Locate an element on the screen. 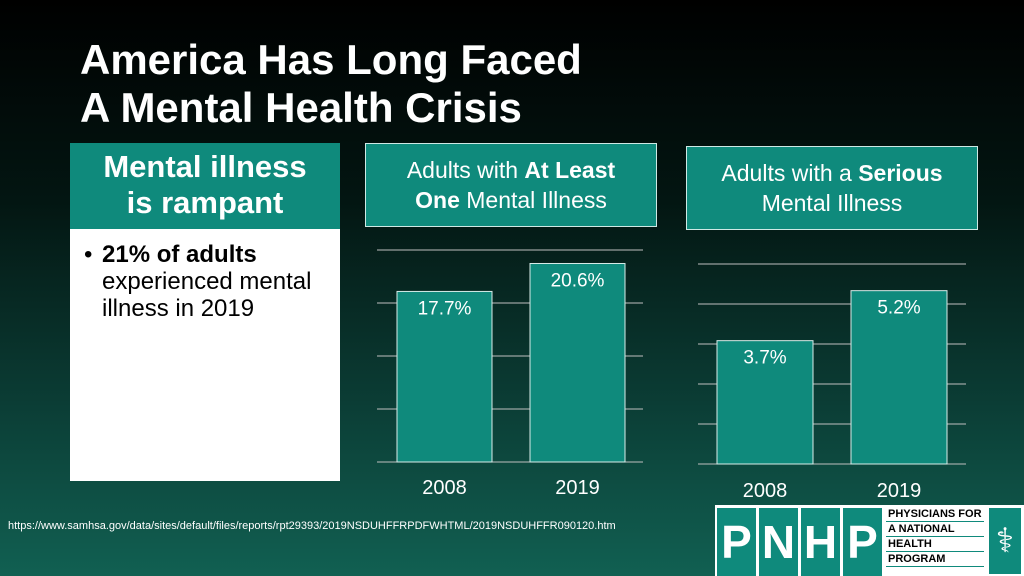 This screenshot has width=1024, height=576. caduceus-icon: ⚕ is located at coordinates (1005, 541).